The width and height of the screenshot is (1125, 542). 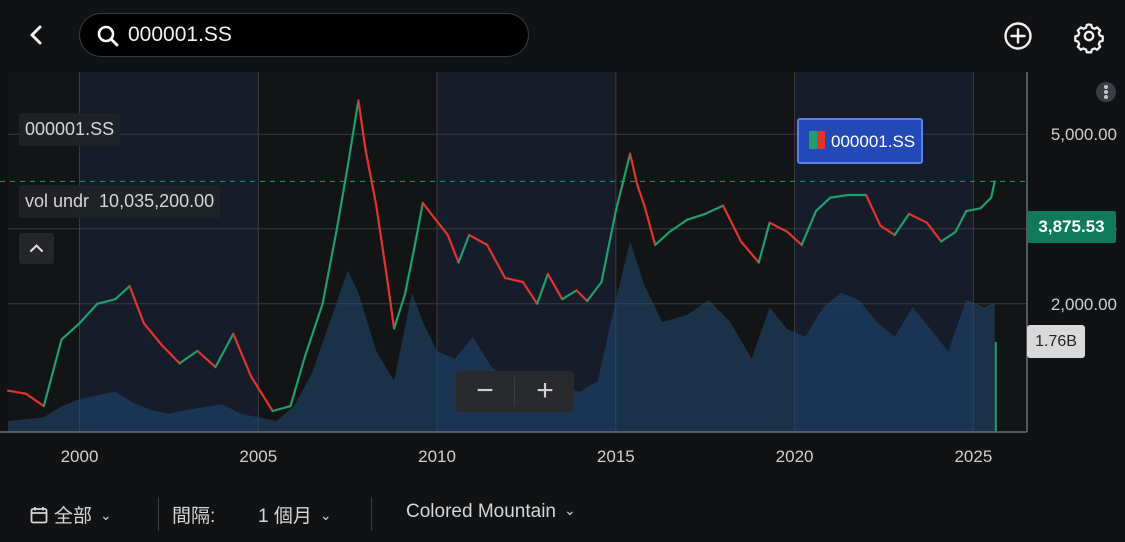 What do you see at coordinates (318, 35) in the screenshot?
I see `search-input` at bounding box center [318, 35].